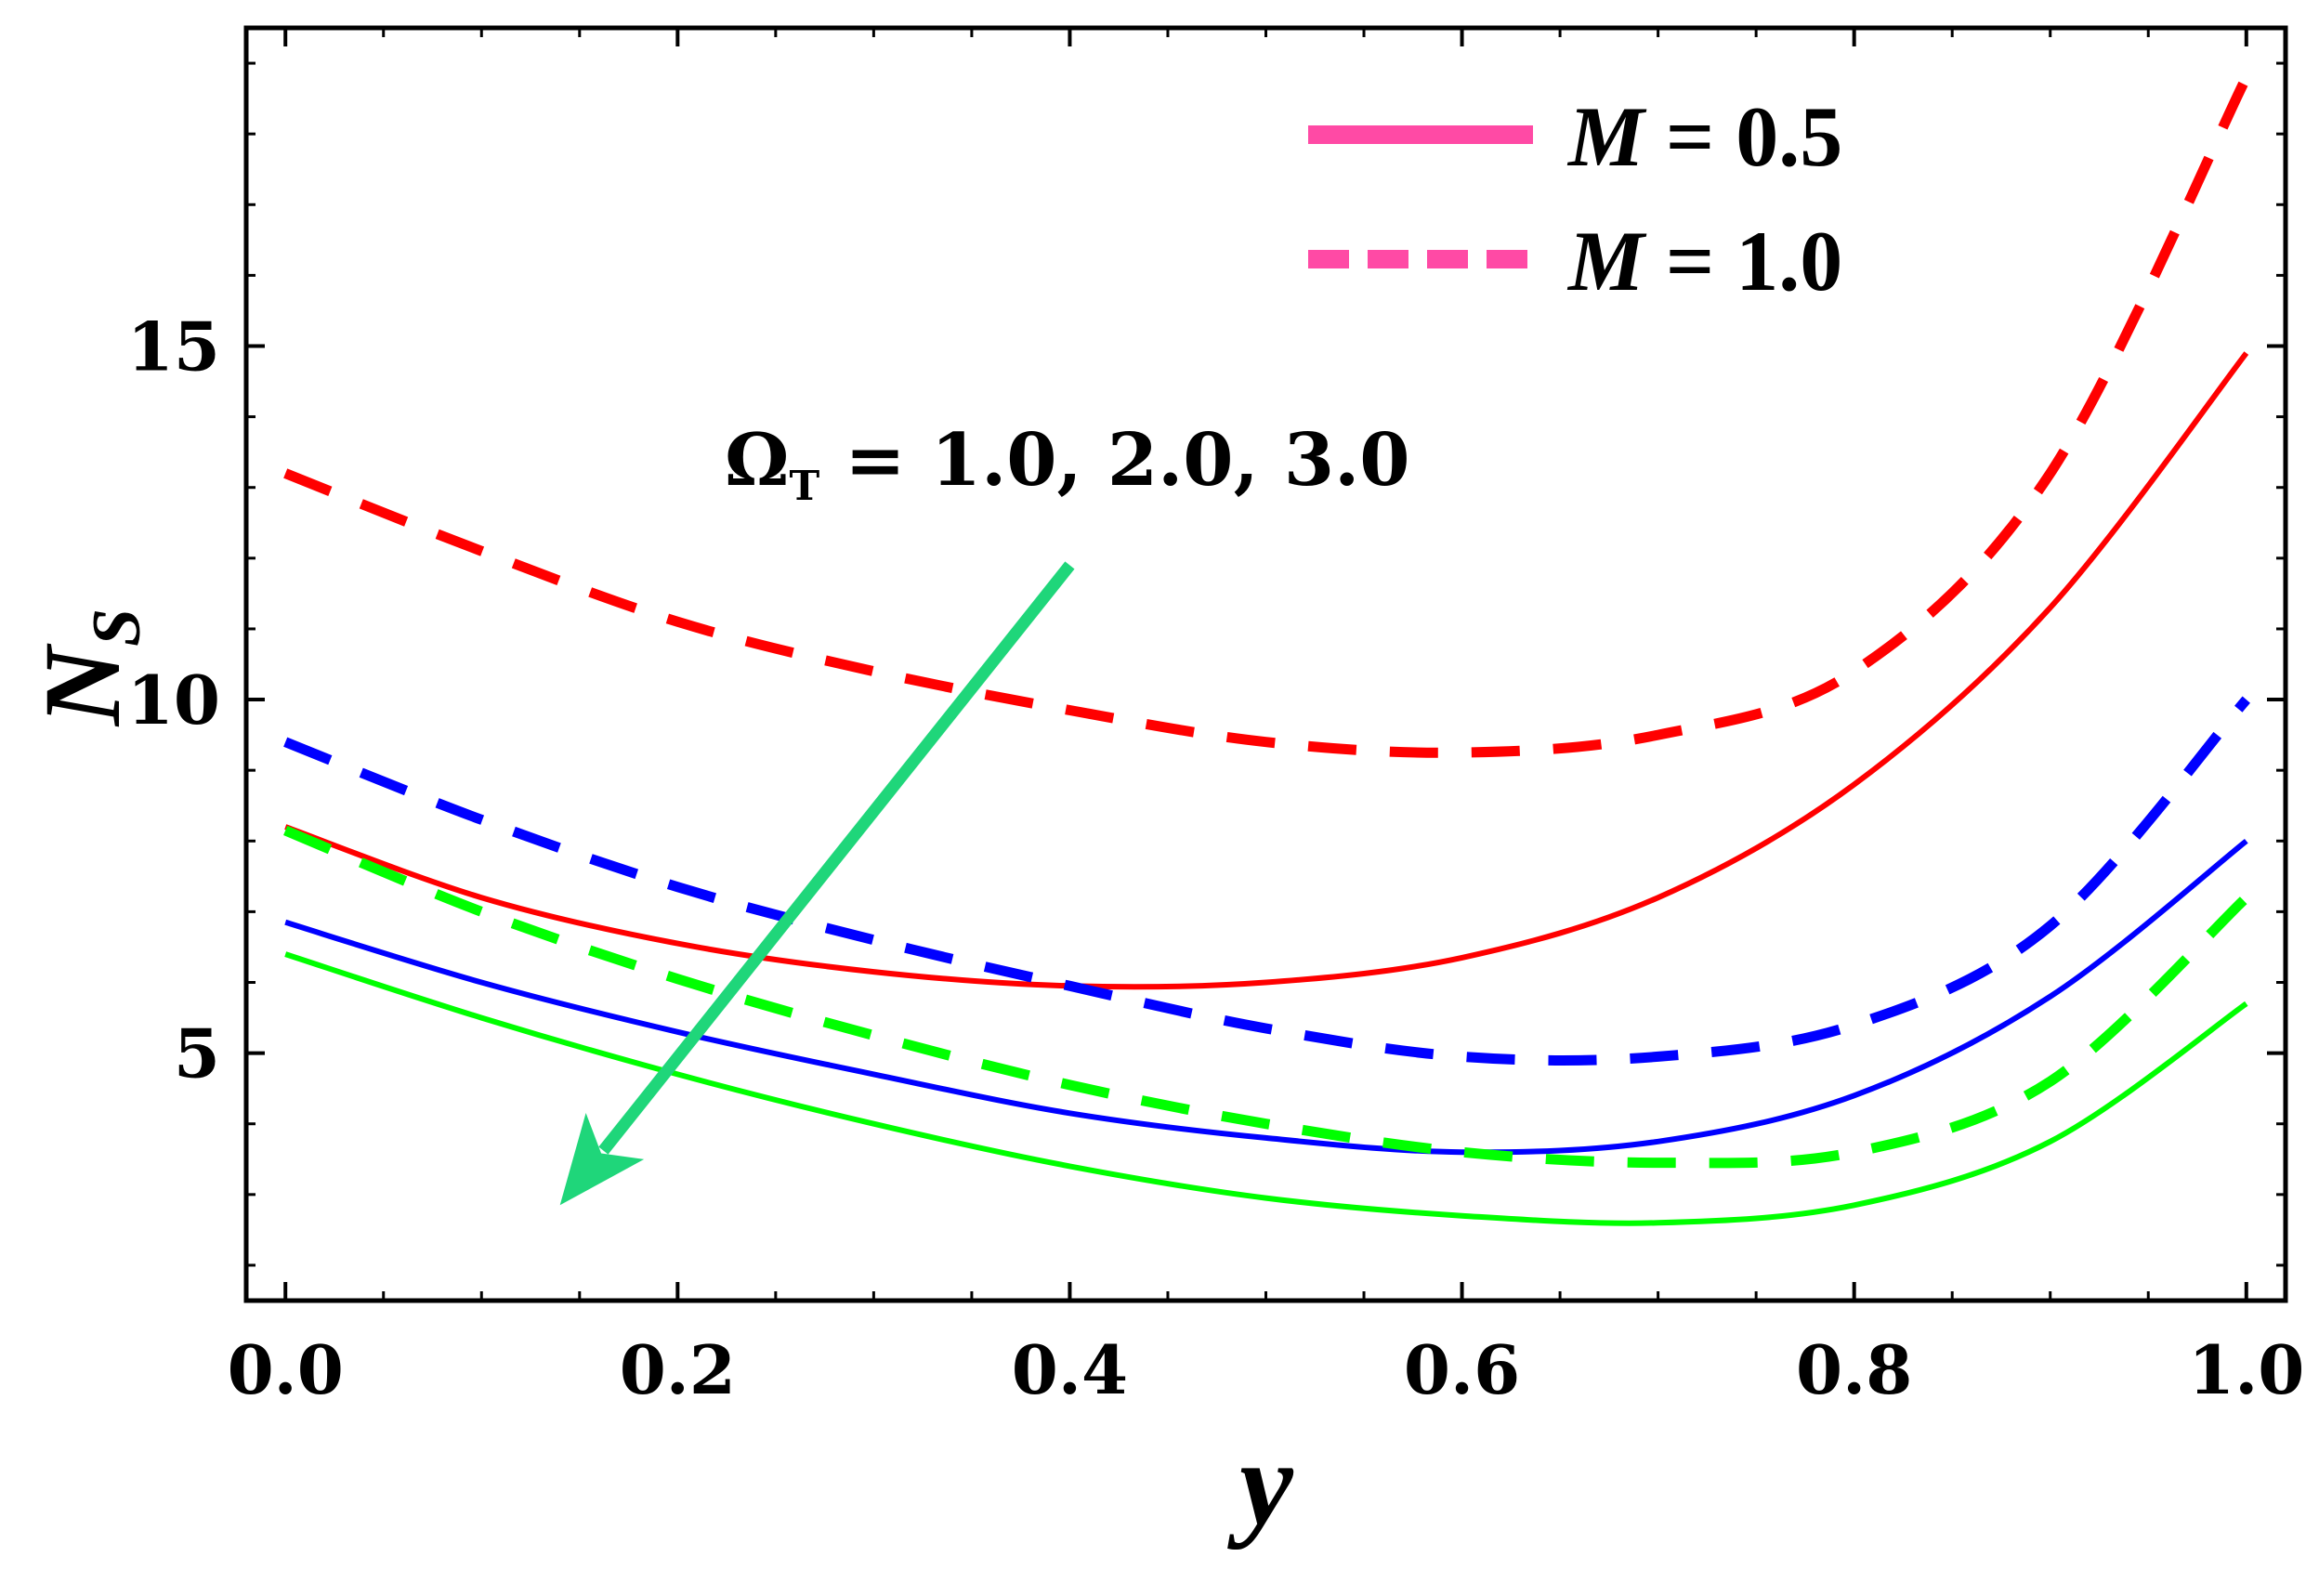 This screenshot has height=1596, width=2319. Describe the element at coordinates (2246, 1369) in the screenshot. I see `x-tick-label: 1.0` at that location.